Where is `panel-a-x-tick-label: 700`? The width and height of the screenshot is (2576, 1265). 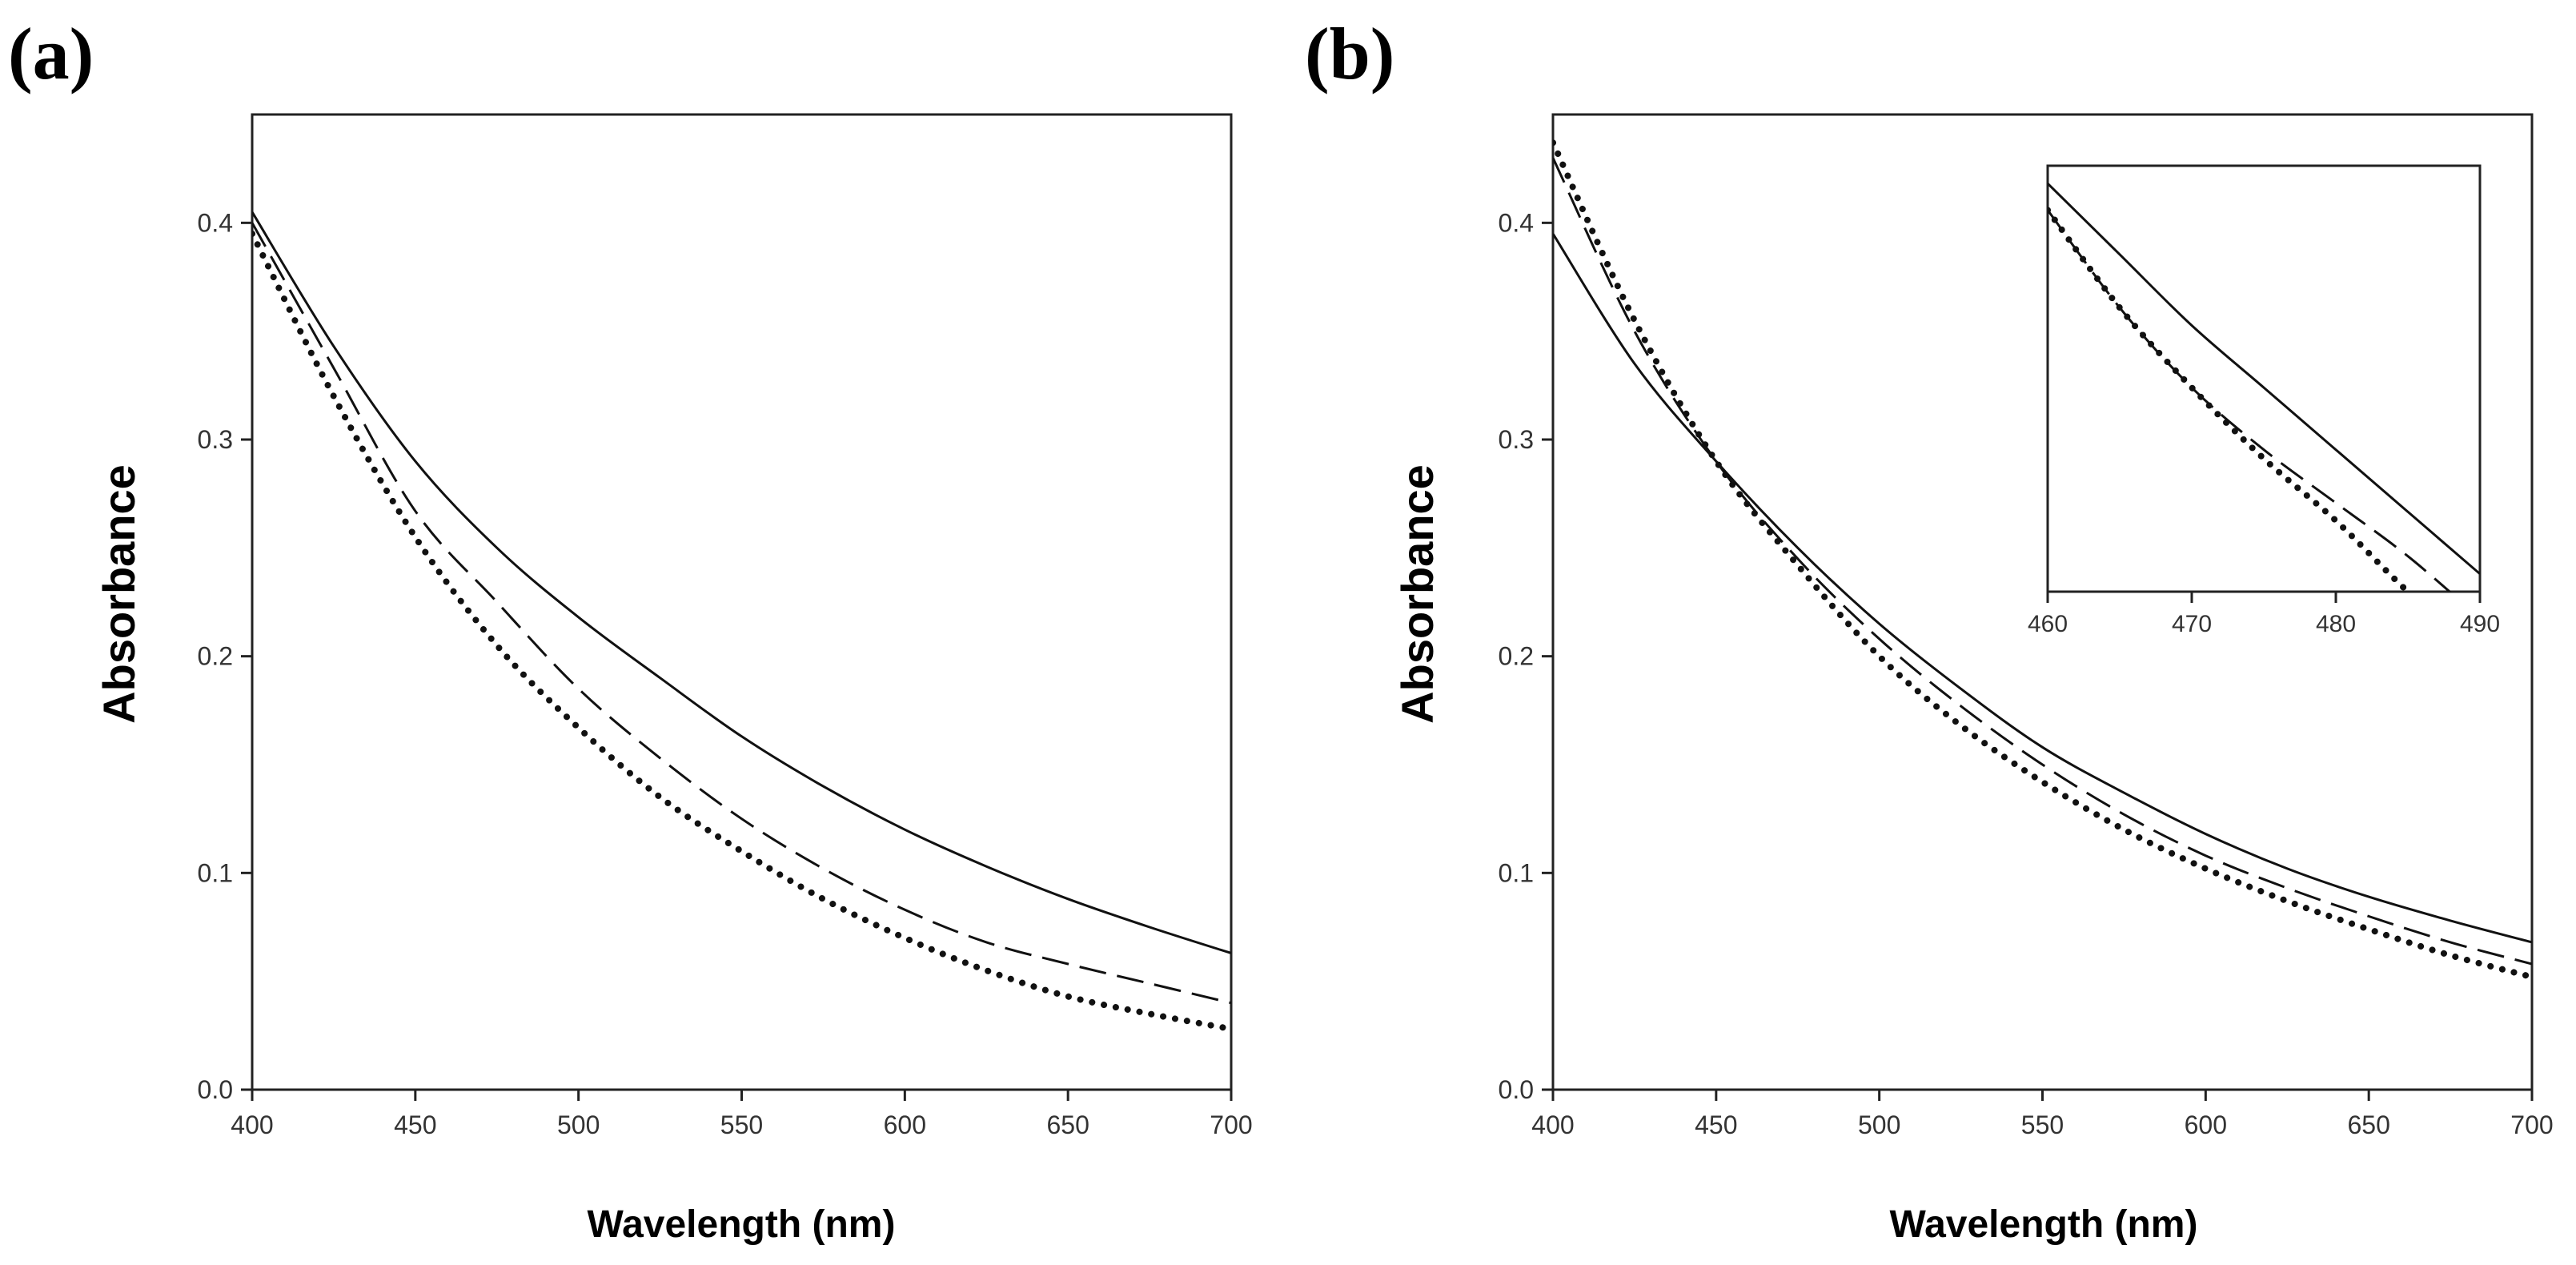 panel-a-x-tick-label: 700 is located at coordinates (1231, 1124).